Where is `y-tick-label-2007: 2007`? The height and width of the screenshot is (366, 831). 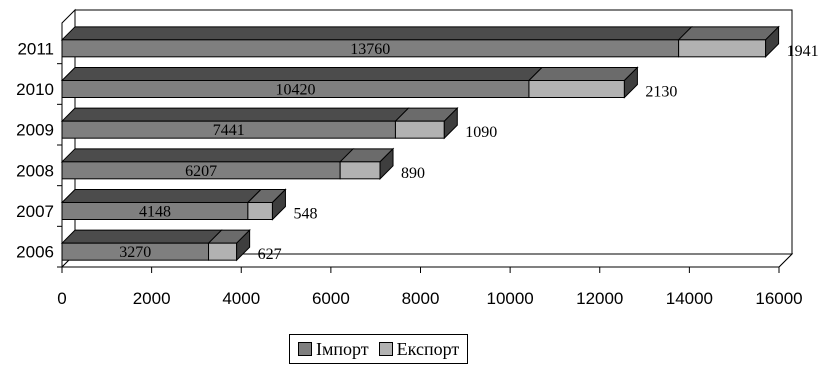
y-tick-label-2007: 2007 is located at coordinates (35, 211).